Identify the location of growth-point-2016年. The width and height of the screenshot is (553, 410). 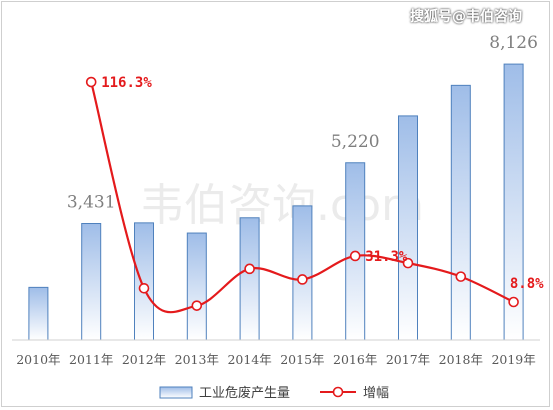
(355, 256).